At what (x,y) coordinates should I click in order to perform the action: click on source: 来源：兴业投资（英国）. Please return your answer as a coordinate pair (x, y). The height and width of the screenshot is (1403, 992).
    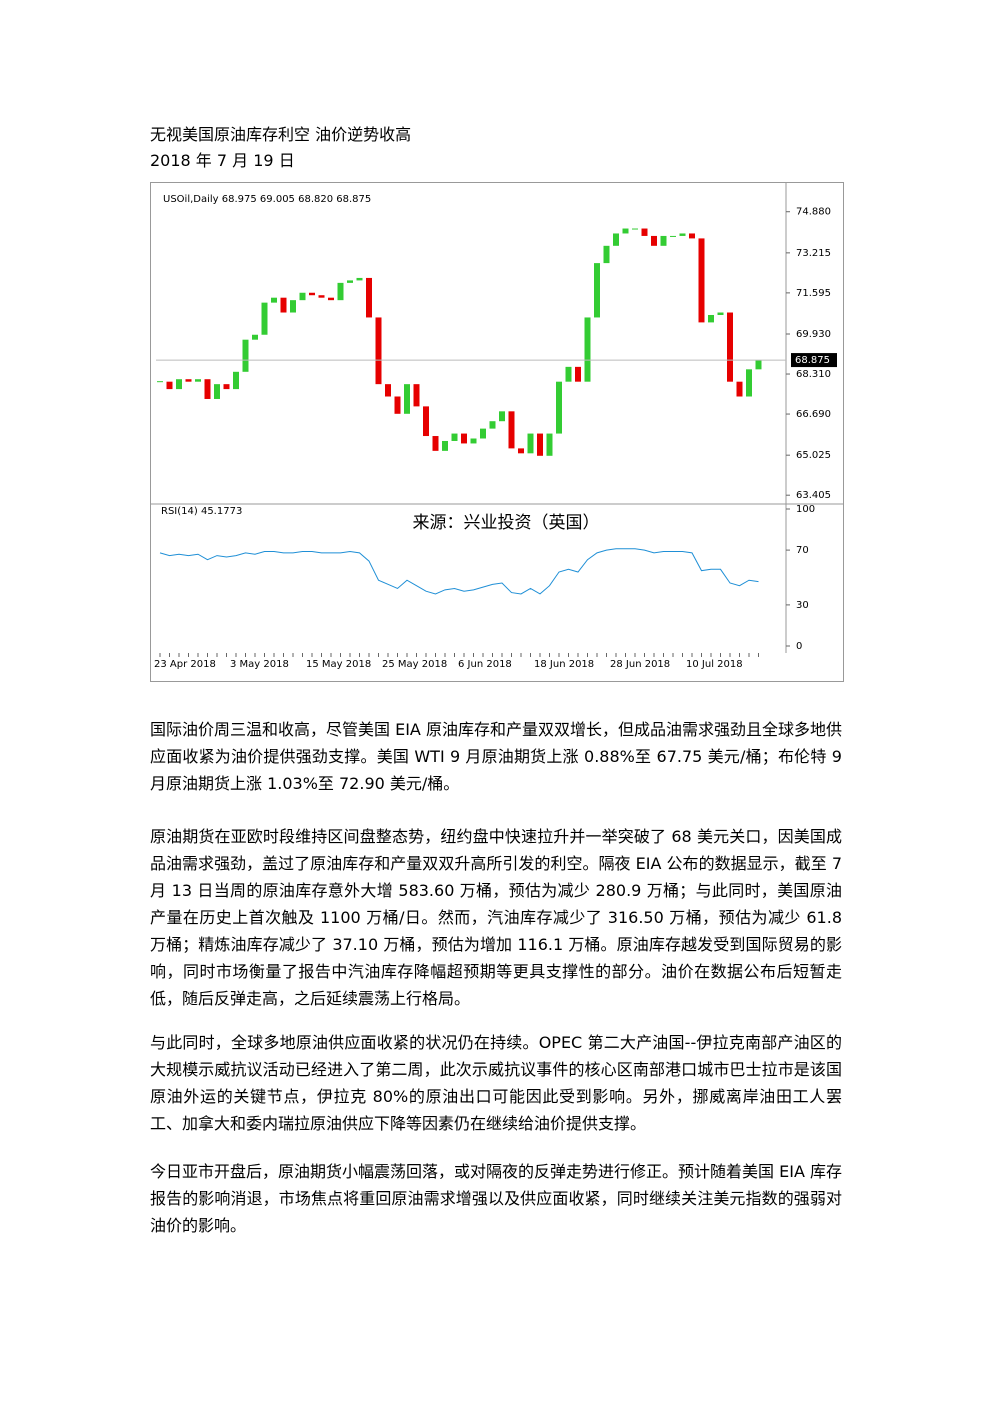
    Looking at the image, I should click on (506, 523).